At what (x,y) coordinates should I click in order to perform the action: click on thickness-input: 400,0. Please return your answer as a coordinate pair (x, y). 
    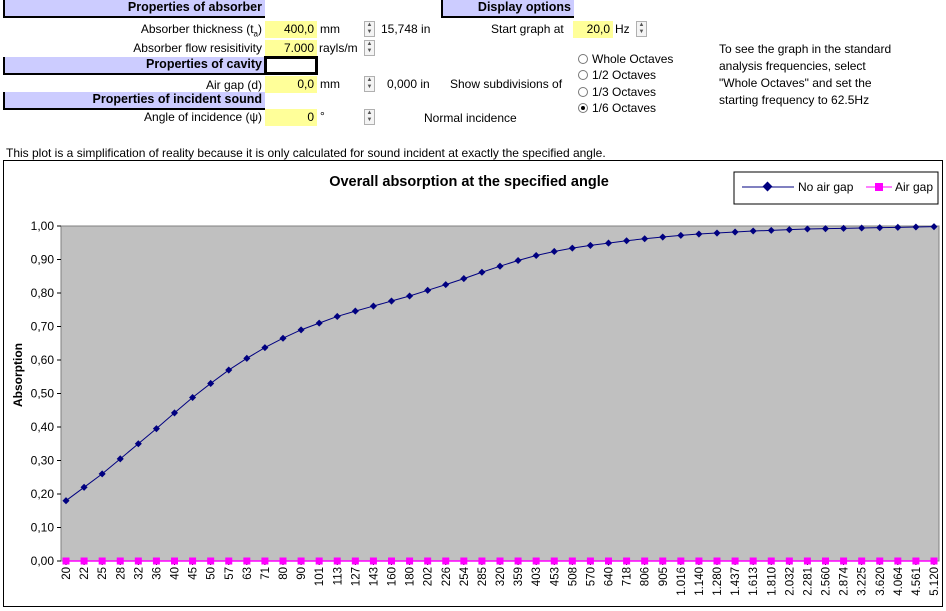
    Looking at the image, I should click on (291, 29).